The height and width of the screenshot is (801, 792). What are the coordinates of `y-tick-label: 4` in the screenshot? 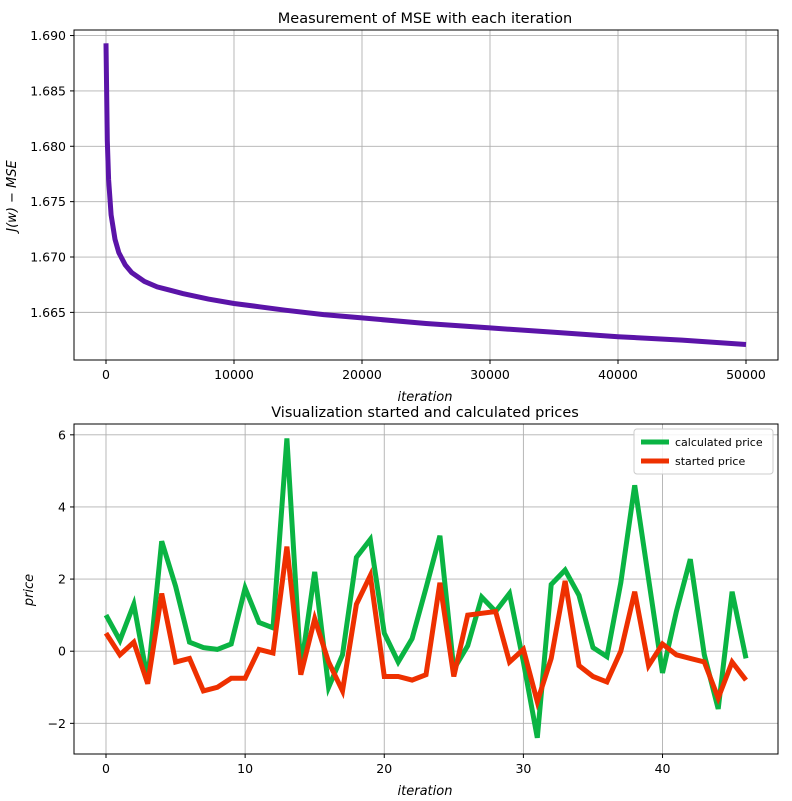 It's located at (62, 506).